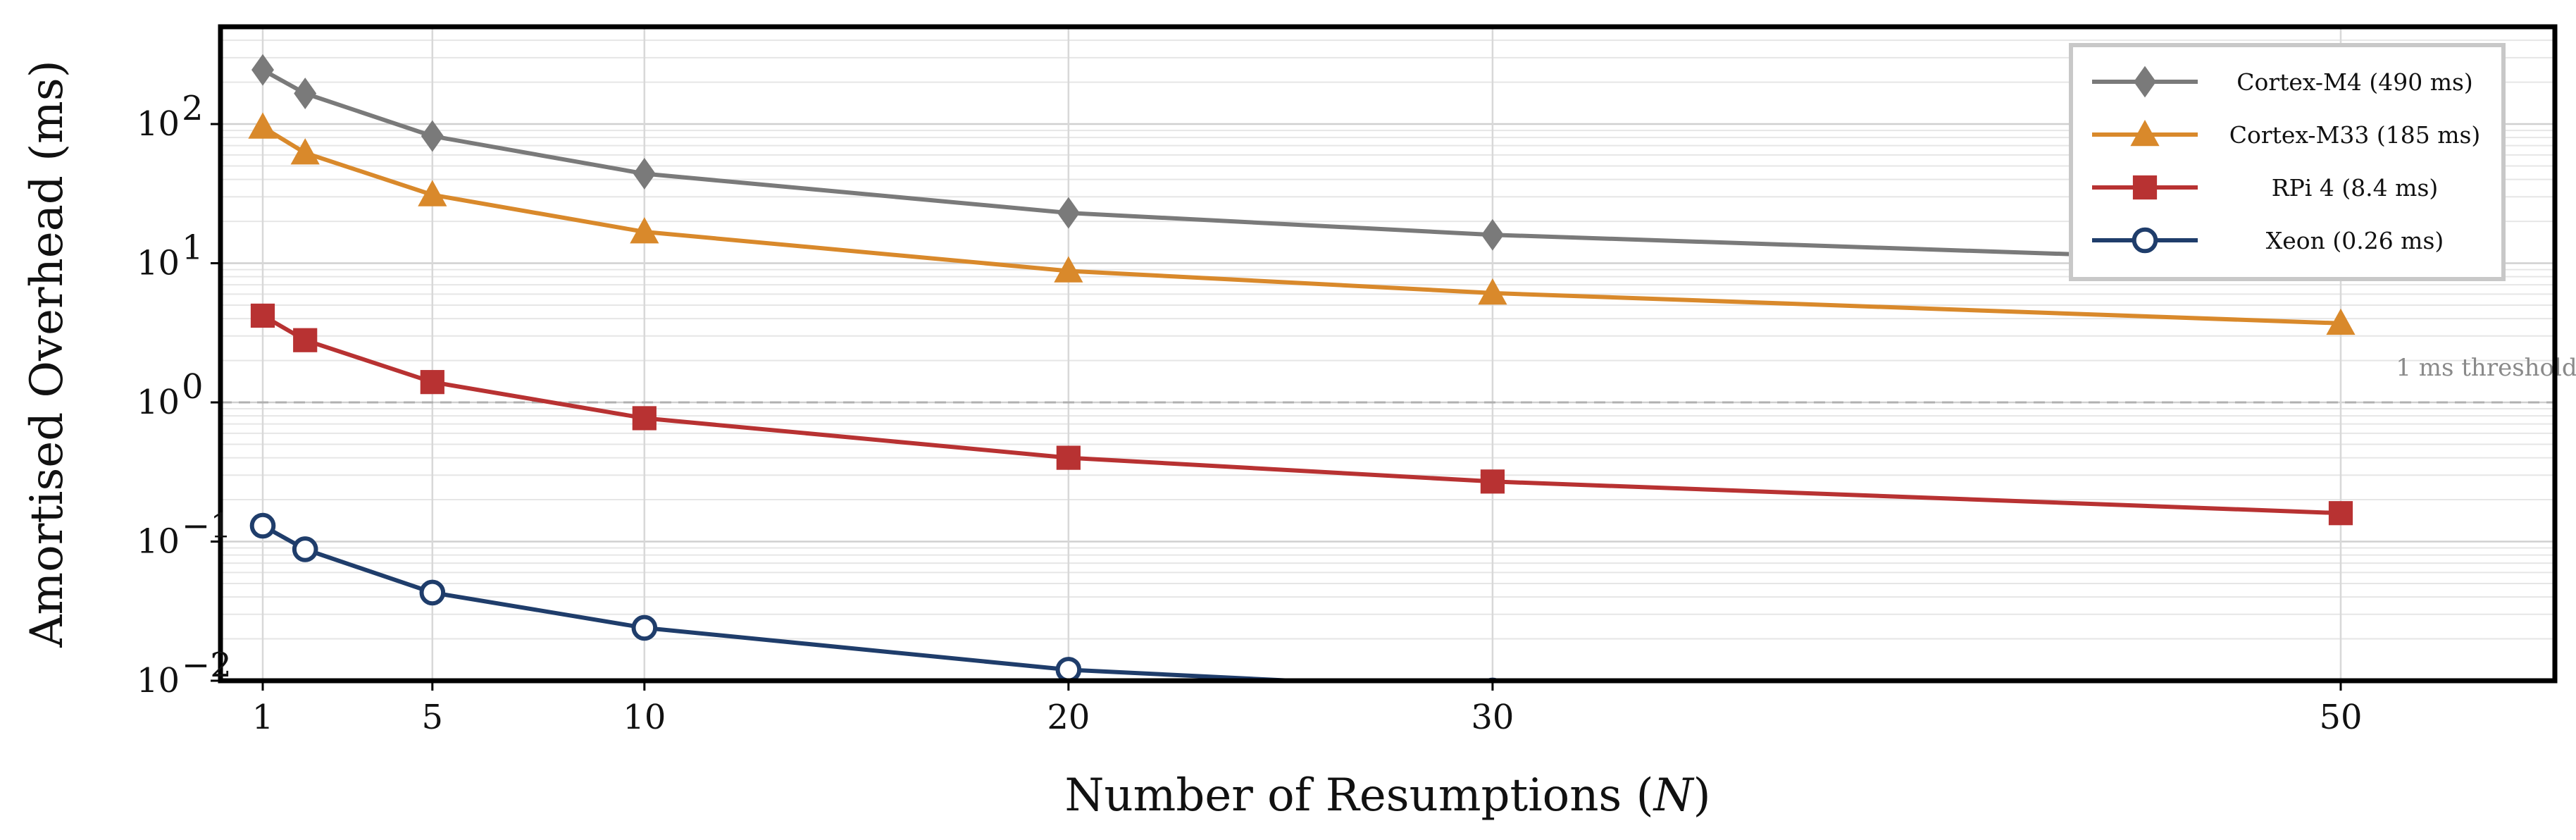 The width and height of the screenshot is (2576, 840). Describe the element at coordinates (644, 717) in the screenshot. I see `x-tick-label: 10` at that location.